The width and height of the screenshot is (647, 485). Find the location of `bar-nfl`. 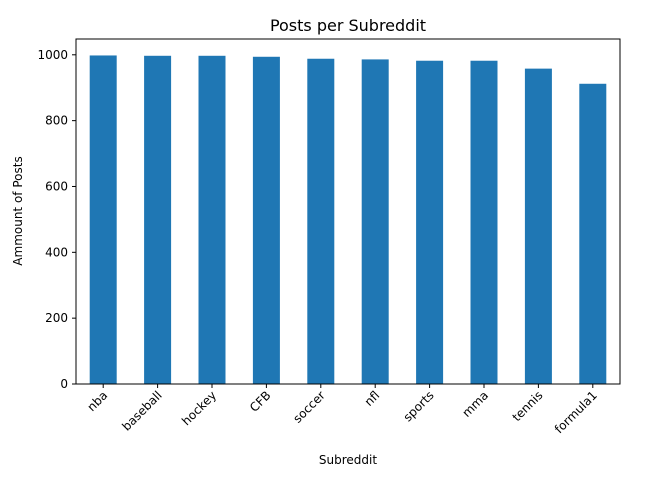

bar-nfl is located at coordinates (375, 221).